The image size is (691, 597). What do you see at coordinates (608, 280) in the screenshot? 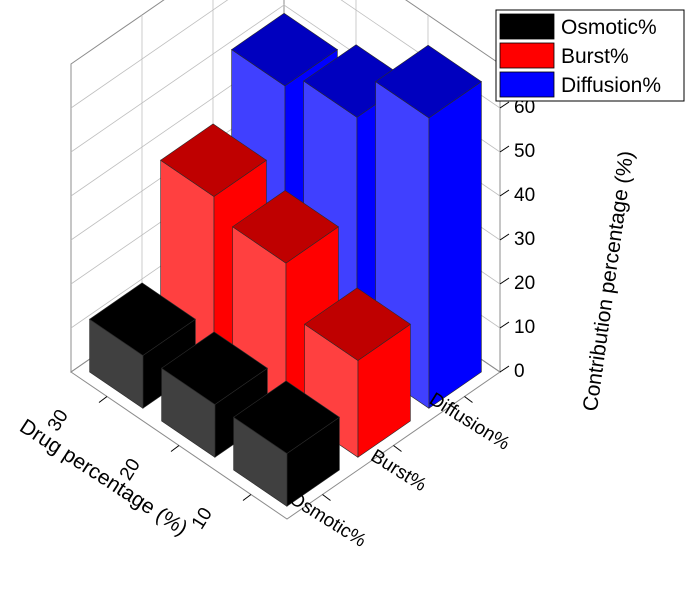
I see `z-axis-title: Contribution percentage (%)` at bounding box center [608, 280].